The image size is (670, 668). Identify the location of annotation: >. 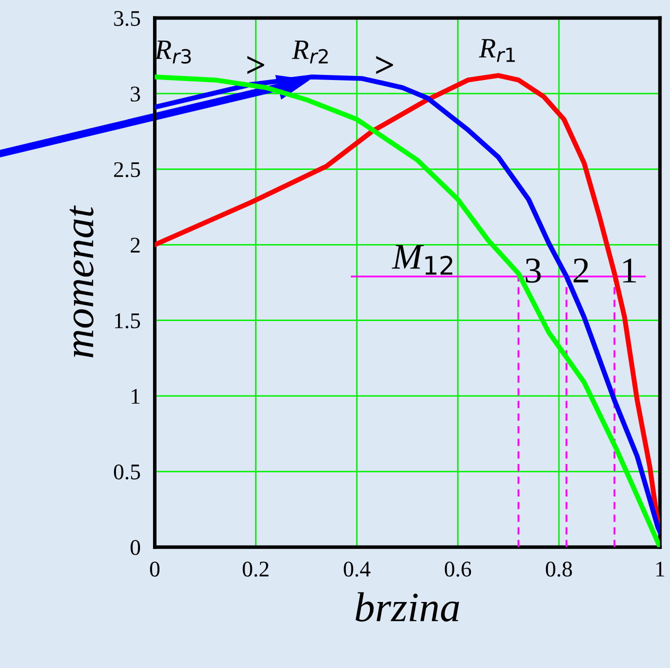
(384, 65).